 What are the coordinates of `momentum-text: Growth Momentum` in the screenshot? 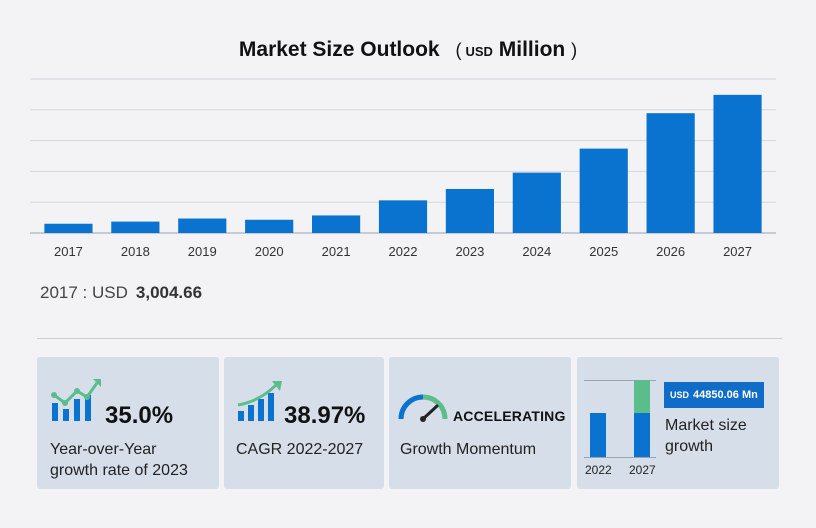 It's located at (468, 449).